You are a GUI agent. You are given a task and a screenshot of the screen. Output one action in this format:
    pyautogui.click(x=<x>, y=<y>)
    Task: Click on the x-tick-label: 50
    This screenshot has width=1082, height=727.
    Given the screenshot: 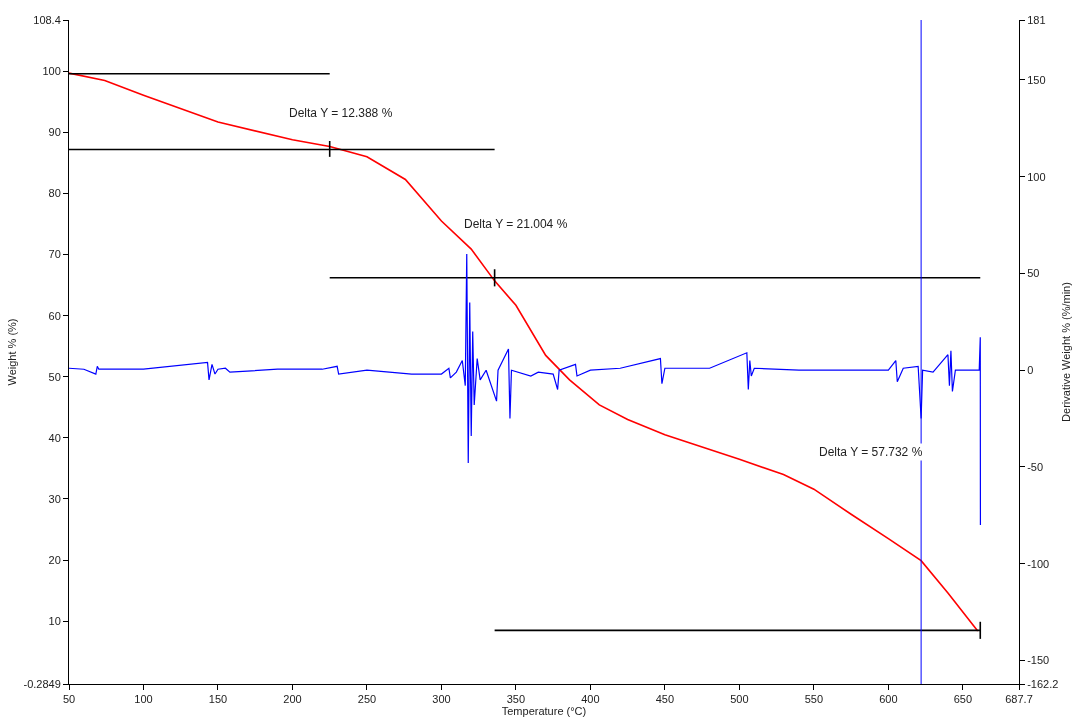 What is the action you would take?
    pyautogui.click(x=69, y=699)
    